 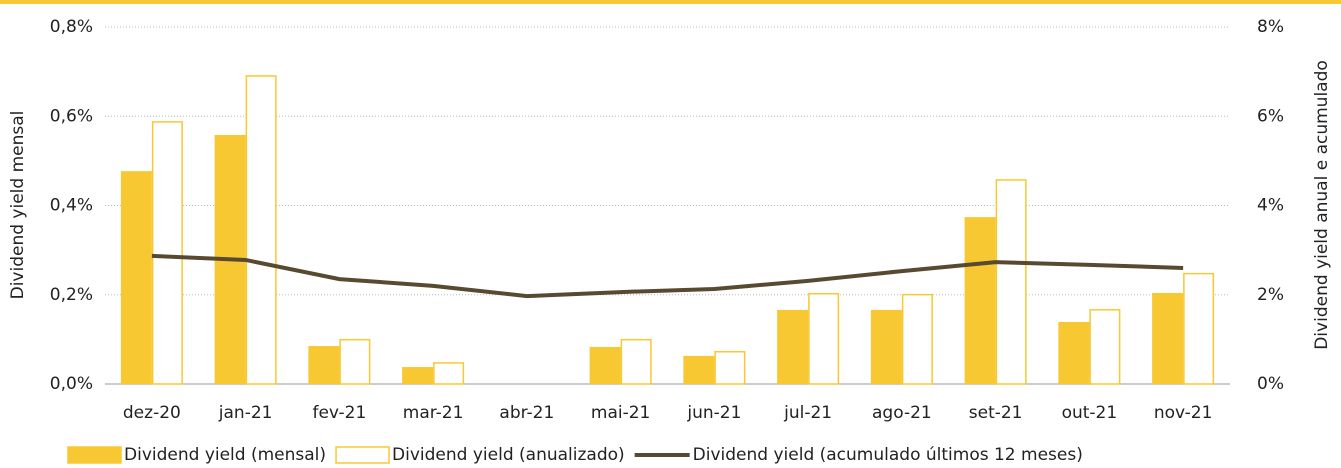 What do you see at coordinates (1322, 205) in the screenshot?
I see `y2-axis-title: Dividend yield anual e acumulado` at bounding box center [1322, 205].